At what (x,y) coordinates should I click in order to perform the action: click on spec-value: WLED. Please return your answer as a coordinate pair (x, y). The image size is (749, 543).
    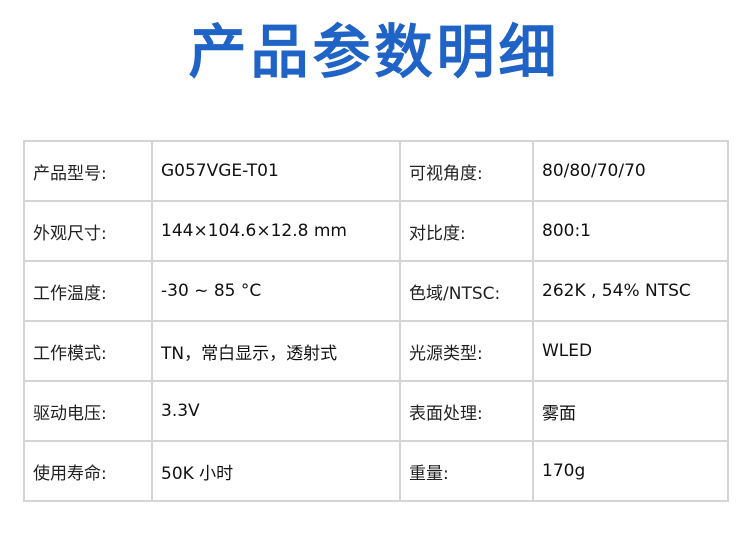
    Looking at the image, I should click on (630, 351).